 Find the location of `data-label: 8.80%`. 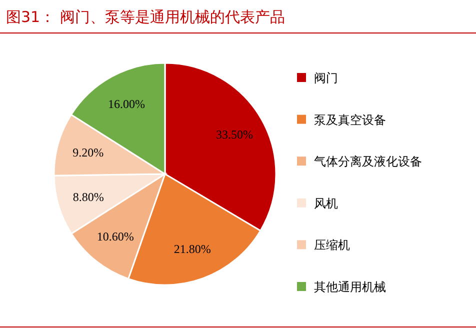

data-label: 8.80% is located at coordinates (88, 197).